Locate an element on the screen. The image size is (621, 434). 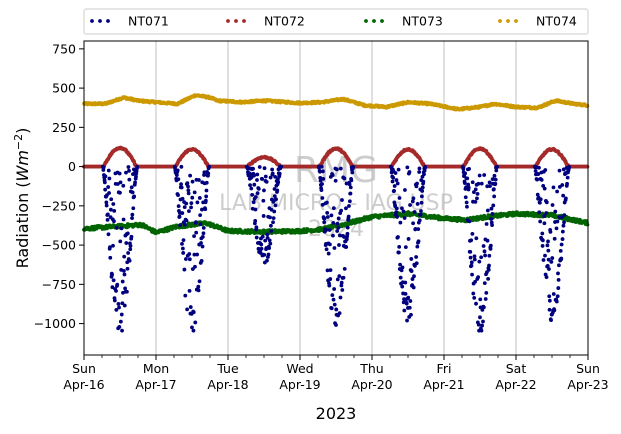
legend-label: NT073 is located at coordinates (422, 21).